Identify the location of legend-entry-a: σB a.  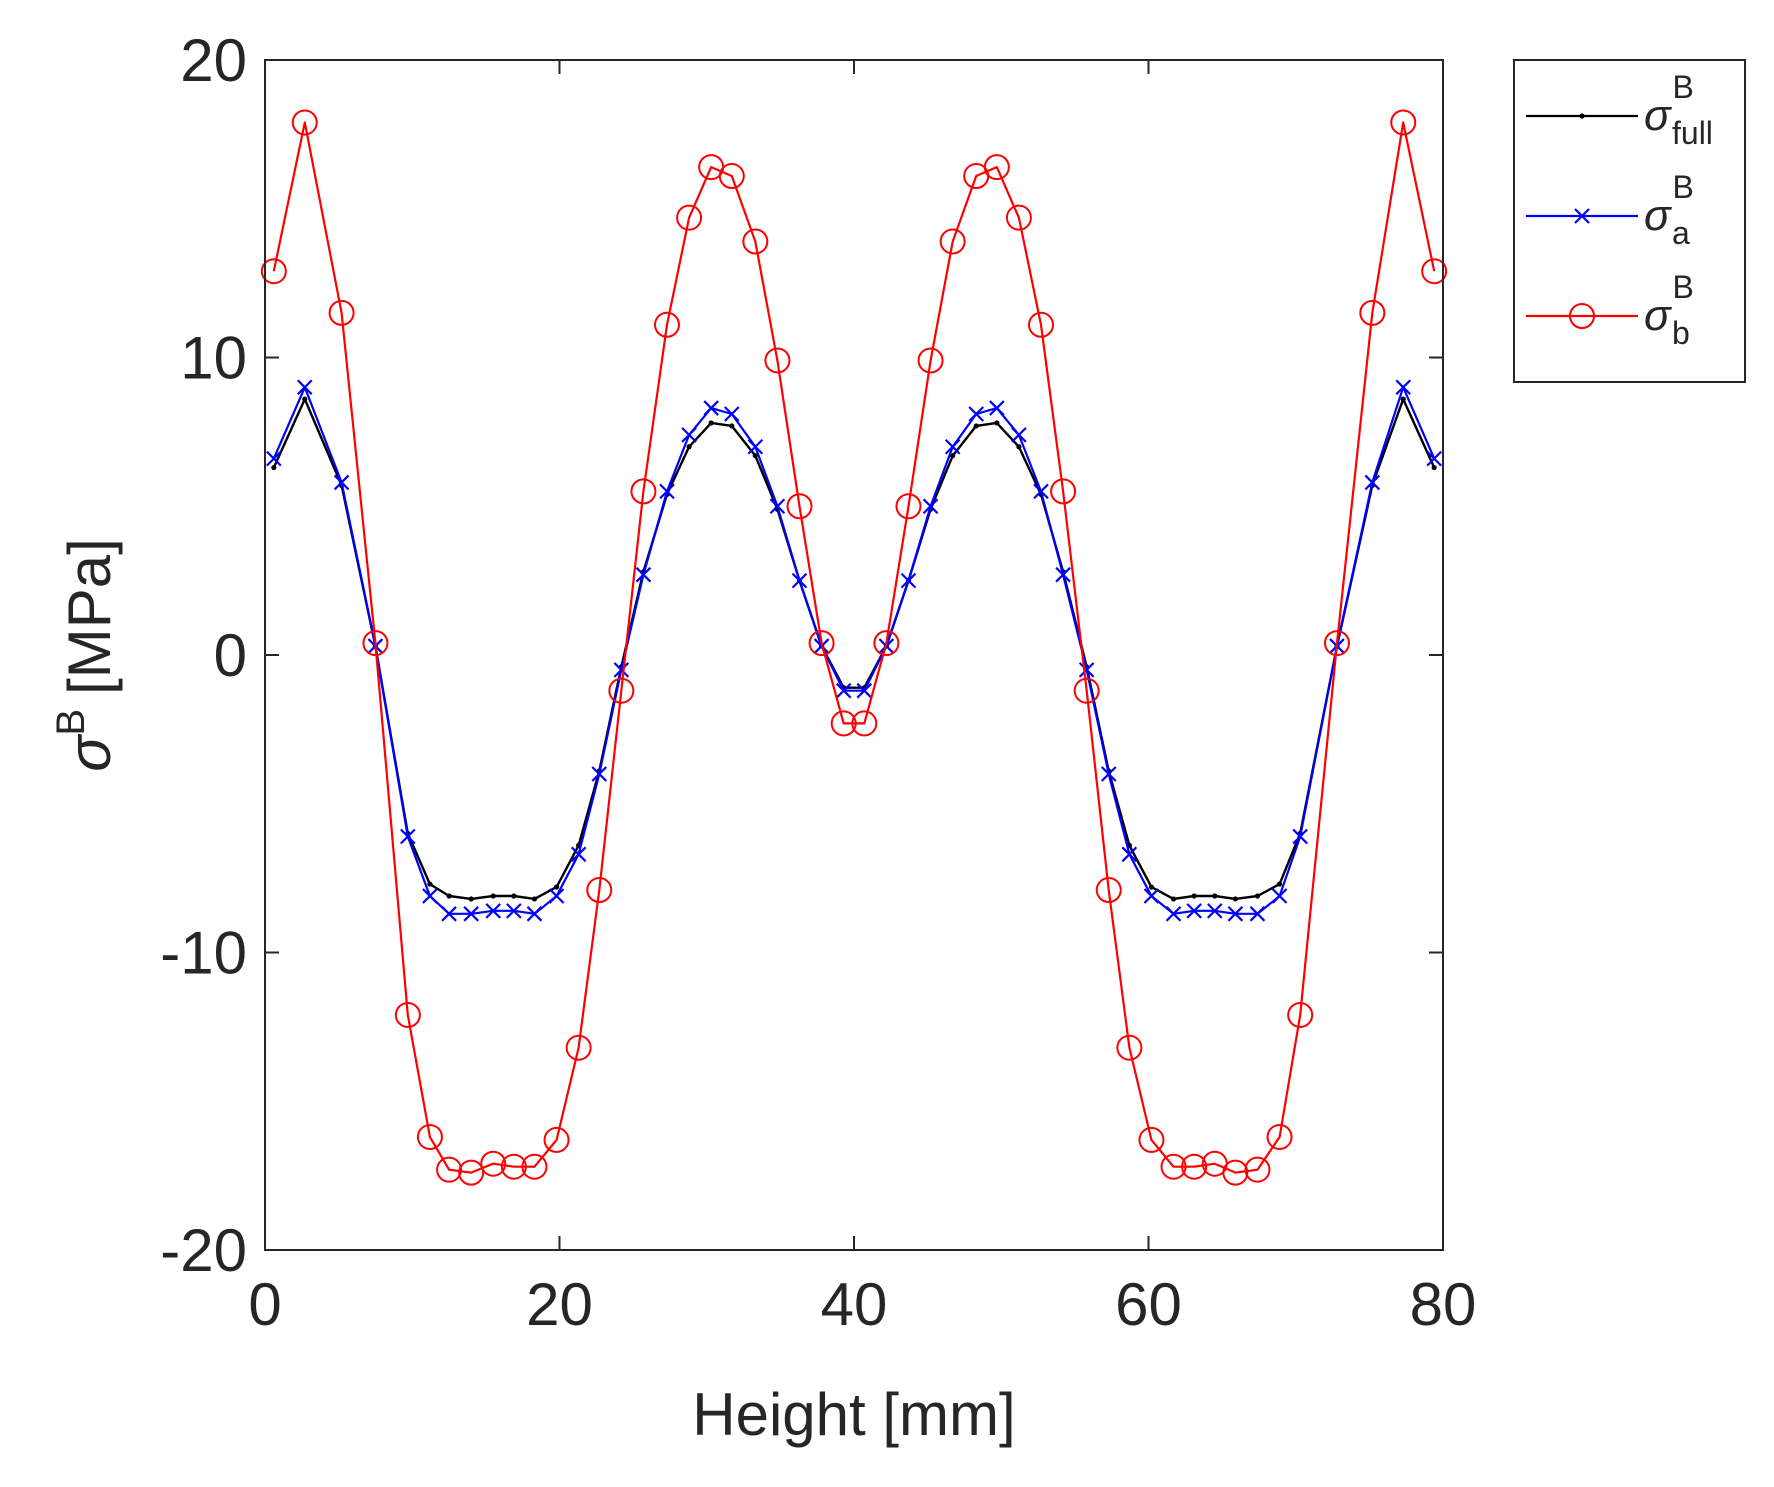
(1610, 210).